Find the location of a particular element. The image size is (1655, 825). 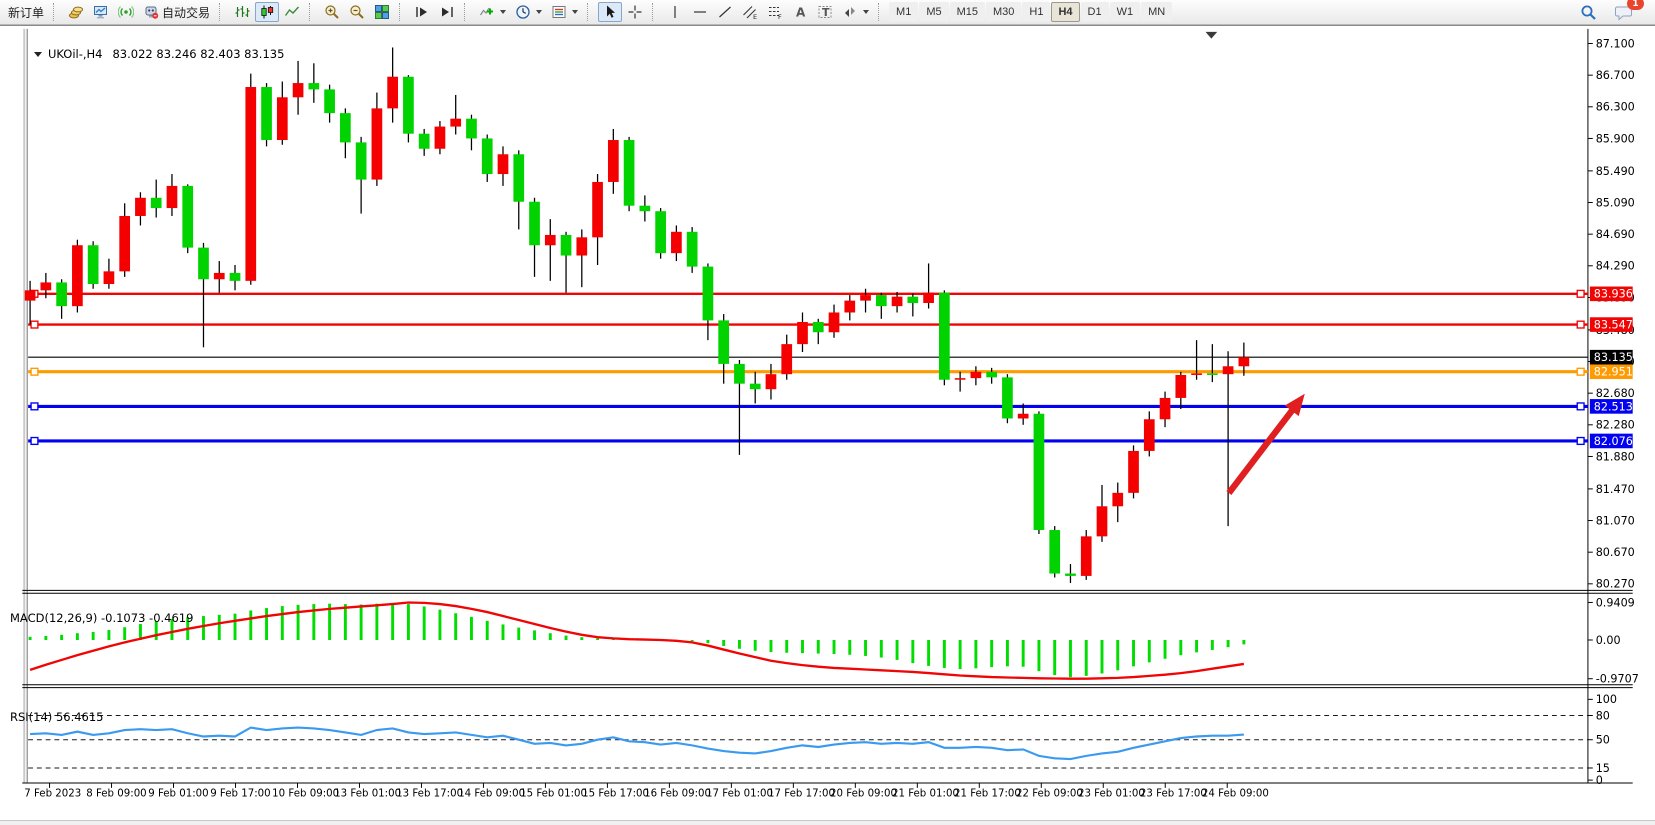

hline-82.951: 82.951 is located at coordinates (830, 372).